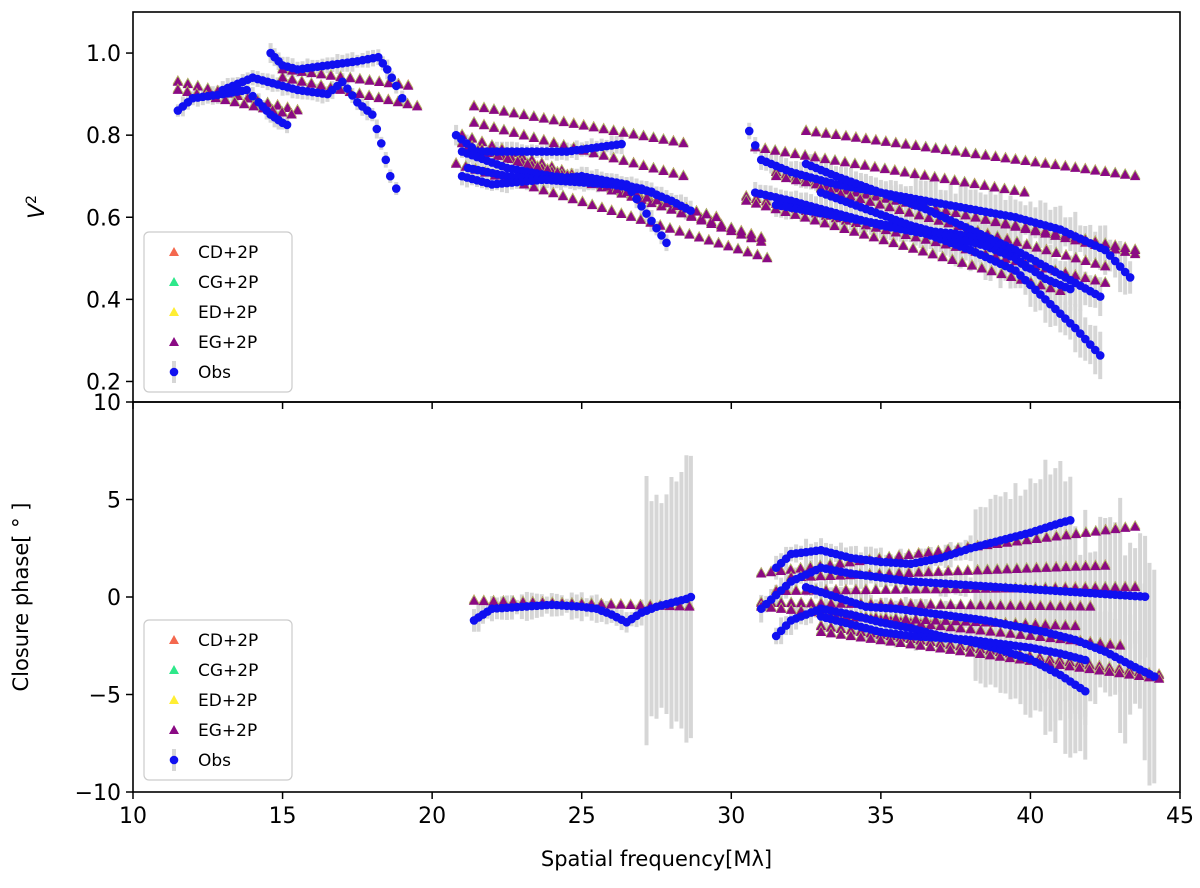 This screenshot has height=888, width=1200. I want to click on top-legend: CD+2P CG+2P ED+2P EG+2P Obs, so click(218, 312).